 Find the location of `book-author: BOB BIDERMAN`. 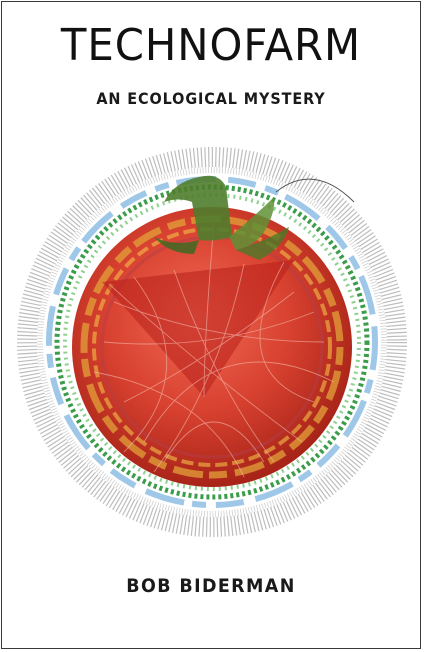

book-author: BOB BIDERMAN is located at coordinates (211, 586).